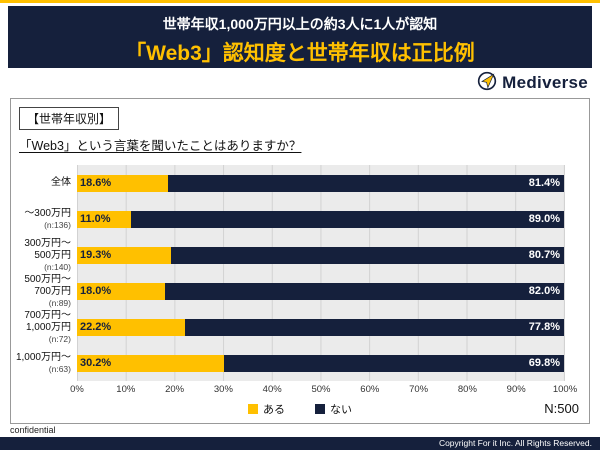 The image size is (600, 450). Describe the element at coordinates (561, 408) in the screenshot. I see `n-total: N:500` at that location.